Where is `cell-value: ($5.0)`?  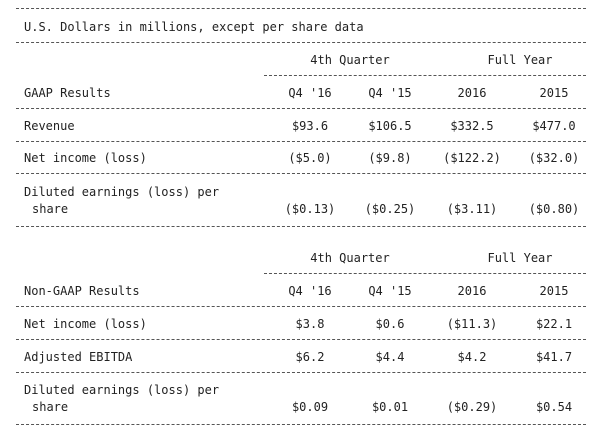
cell-value: ($5.0) is located at coordinates (310, 158).